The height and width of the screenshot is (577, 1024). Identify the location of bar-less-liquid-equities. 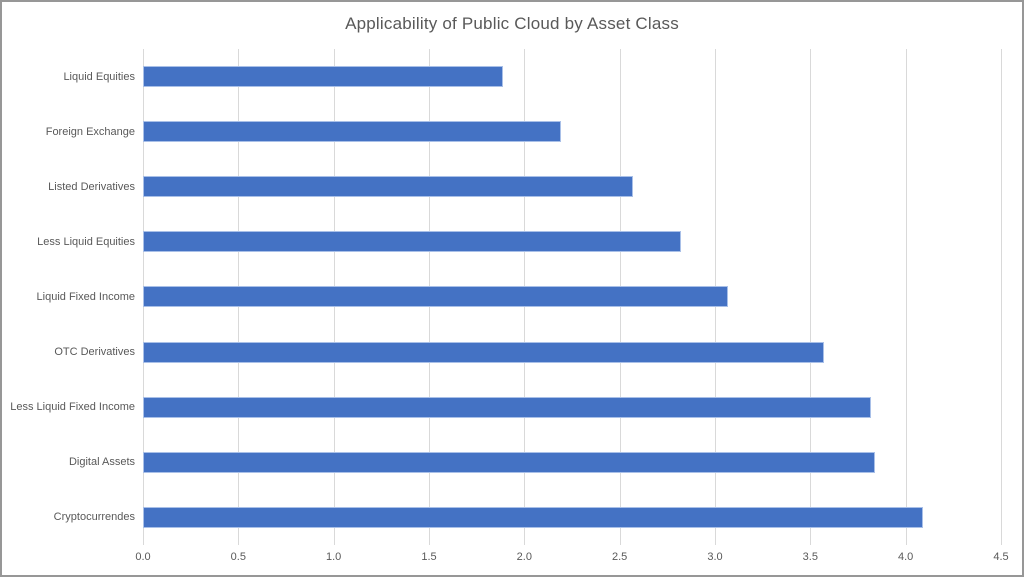
(412, 242).